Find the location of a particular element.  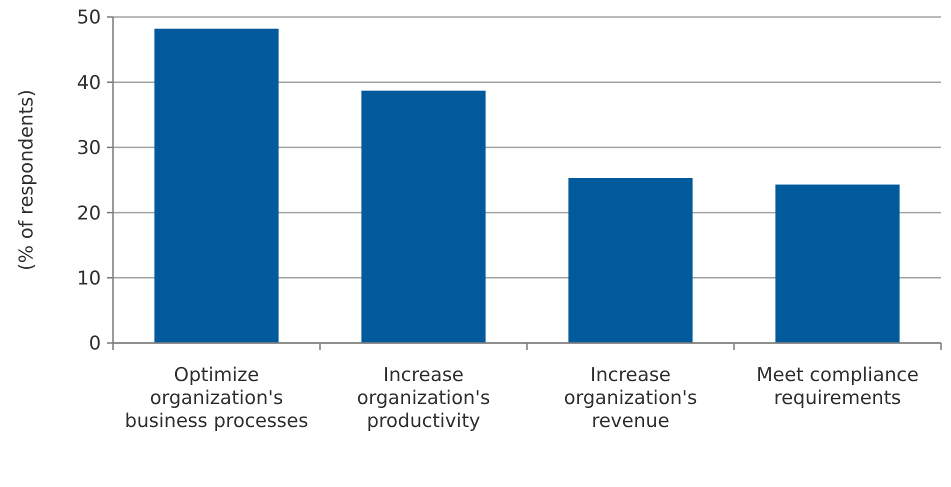

x-tick-label: Meet compliance requirements is located at coordinates (837, 386).